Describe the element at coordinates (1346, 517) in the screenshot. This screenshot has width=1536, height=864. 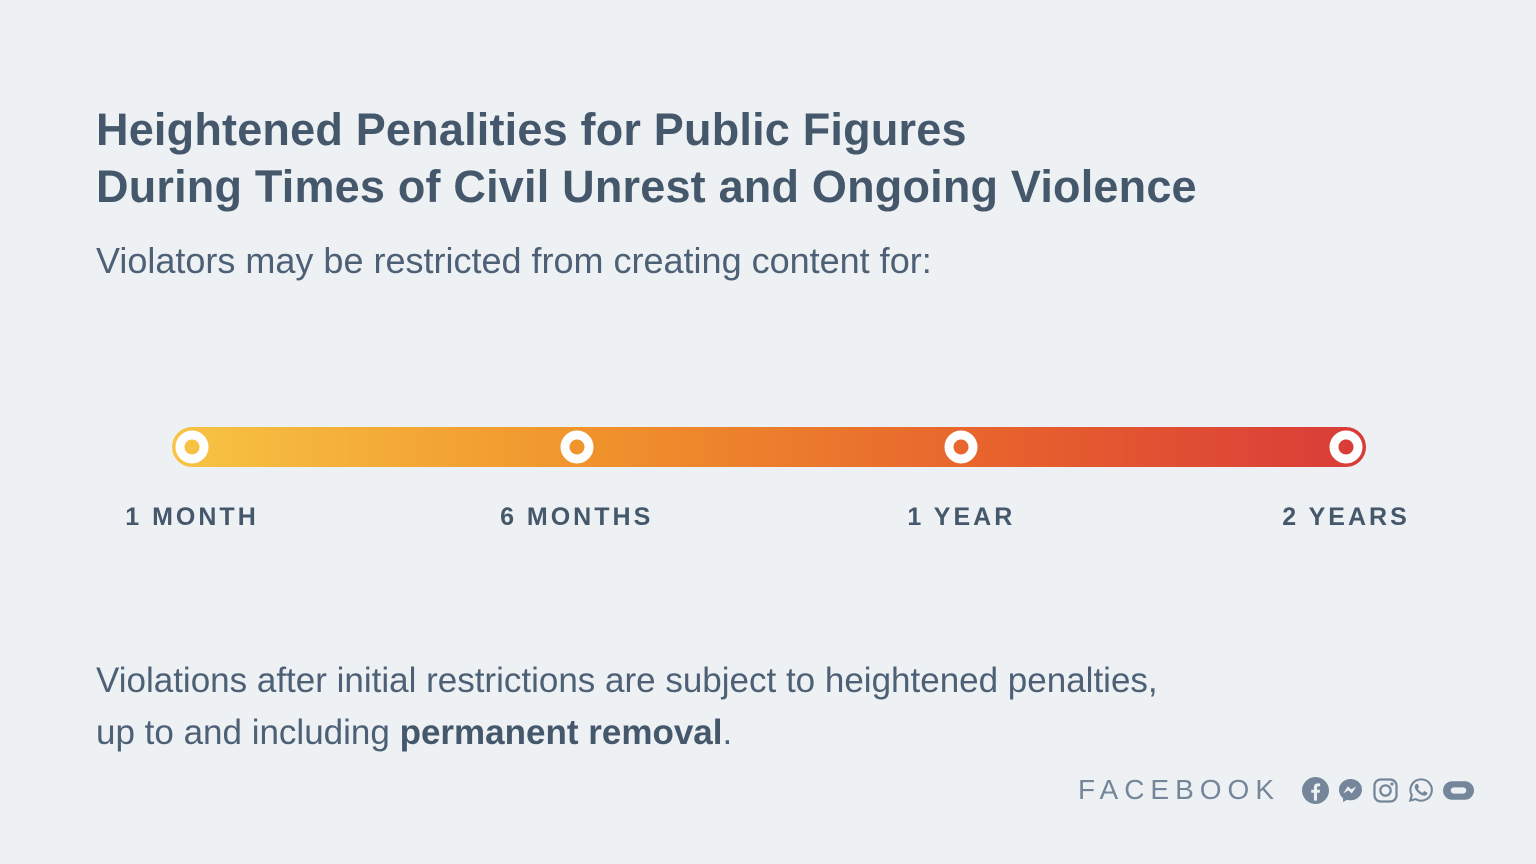
I see `timeline-label-2-years: 2 YEARS` at that location.